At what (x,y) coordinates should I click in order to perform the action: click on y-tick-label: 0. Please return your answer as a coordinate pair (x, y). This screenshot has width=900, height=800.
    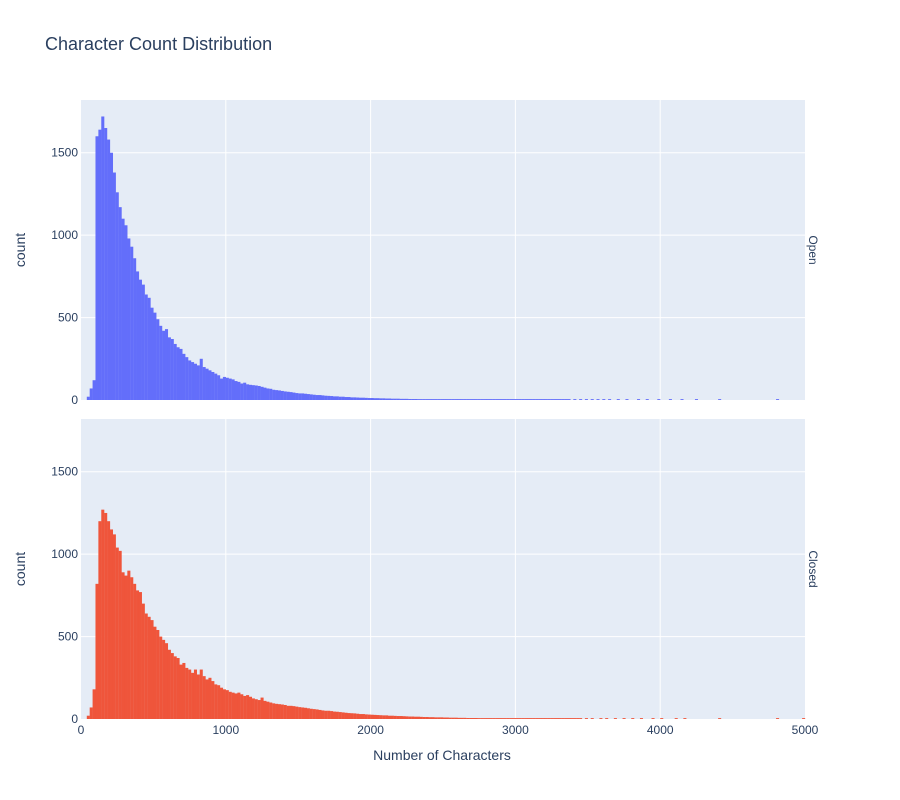
    Looking at the image, I should click on (74, 400).